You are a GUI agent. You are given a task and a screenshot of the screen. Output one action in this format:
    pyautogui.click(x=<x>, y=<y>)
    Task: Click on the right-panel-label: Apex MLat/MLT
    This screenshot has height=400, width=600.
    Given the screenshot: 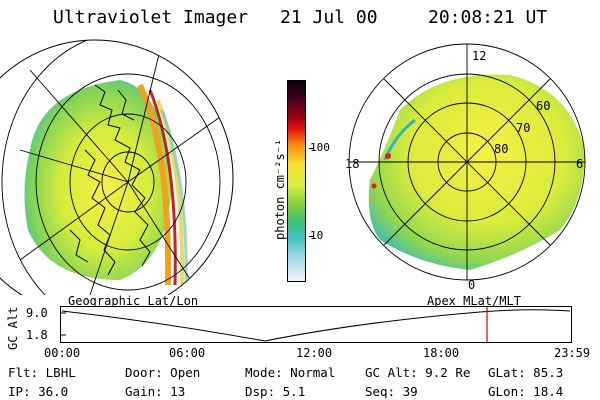 What is the action you would take?
    pyautogui.click(x=474, y=301)
    